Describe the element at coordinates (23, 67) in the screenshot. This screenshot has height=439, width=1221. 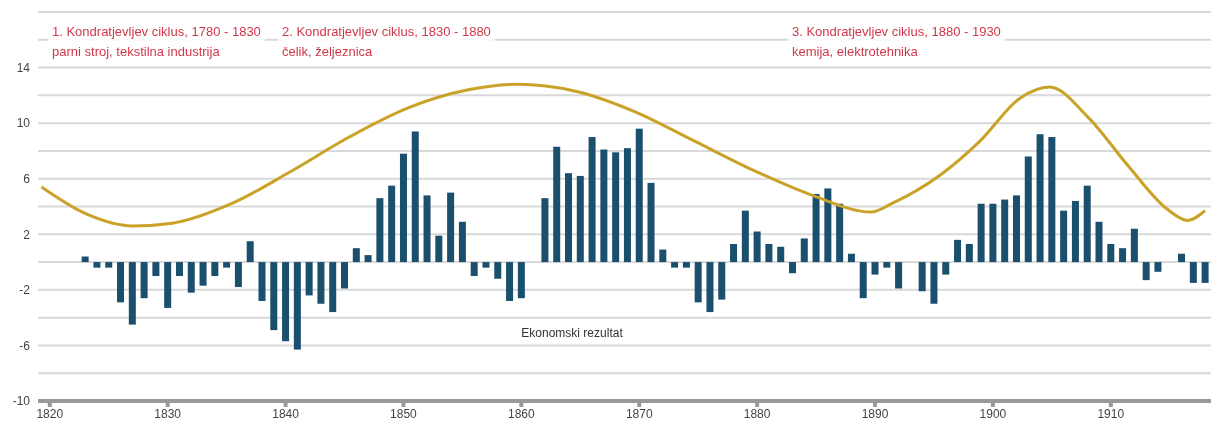
I see `y-tick-label: 14` at that location.